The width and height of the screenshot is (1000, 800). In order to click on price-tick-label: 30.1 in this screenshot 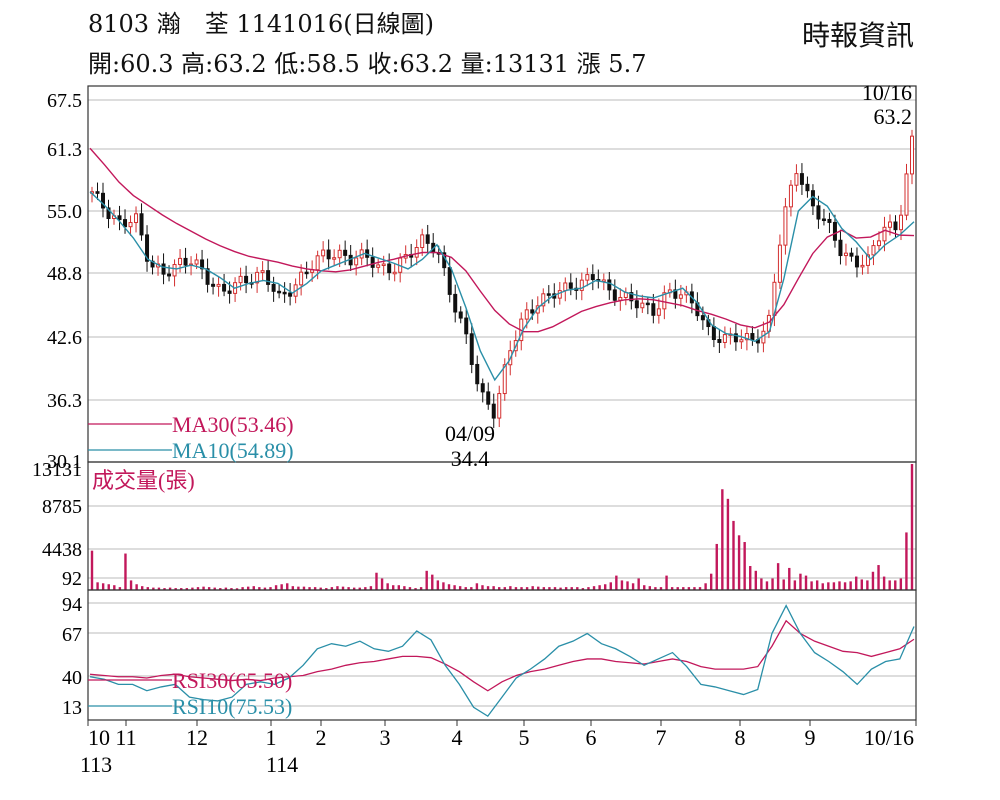, I will do `click(64, 462)`.